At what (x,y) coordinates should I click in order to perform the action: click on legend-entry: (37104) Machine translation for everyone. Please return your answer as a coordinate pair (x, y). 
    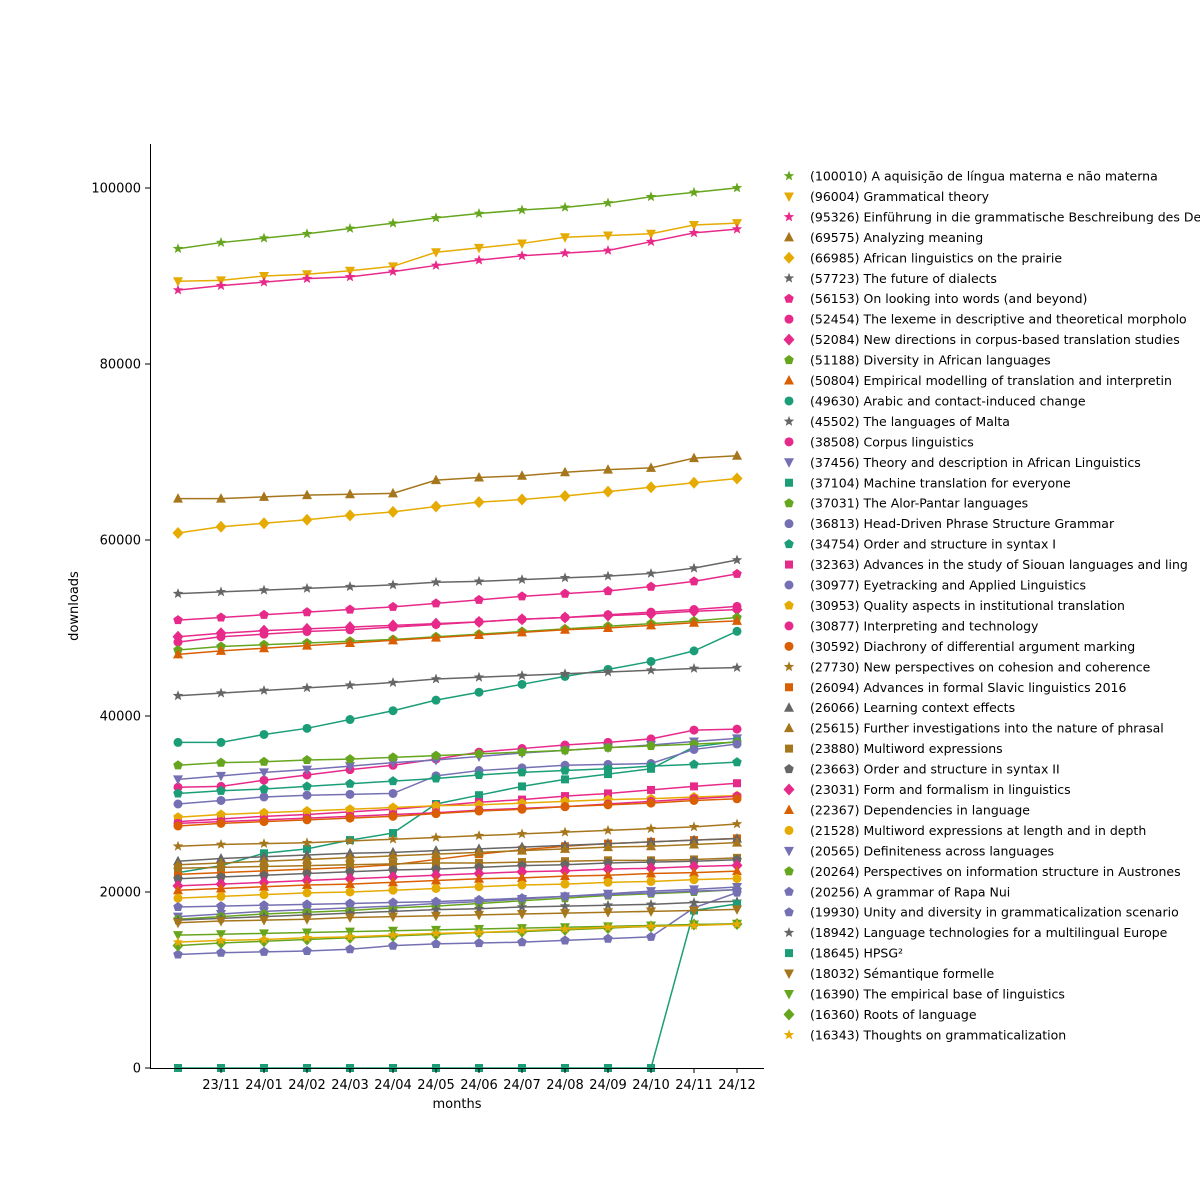
    Looking at the image, I should click on (928, 482).